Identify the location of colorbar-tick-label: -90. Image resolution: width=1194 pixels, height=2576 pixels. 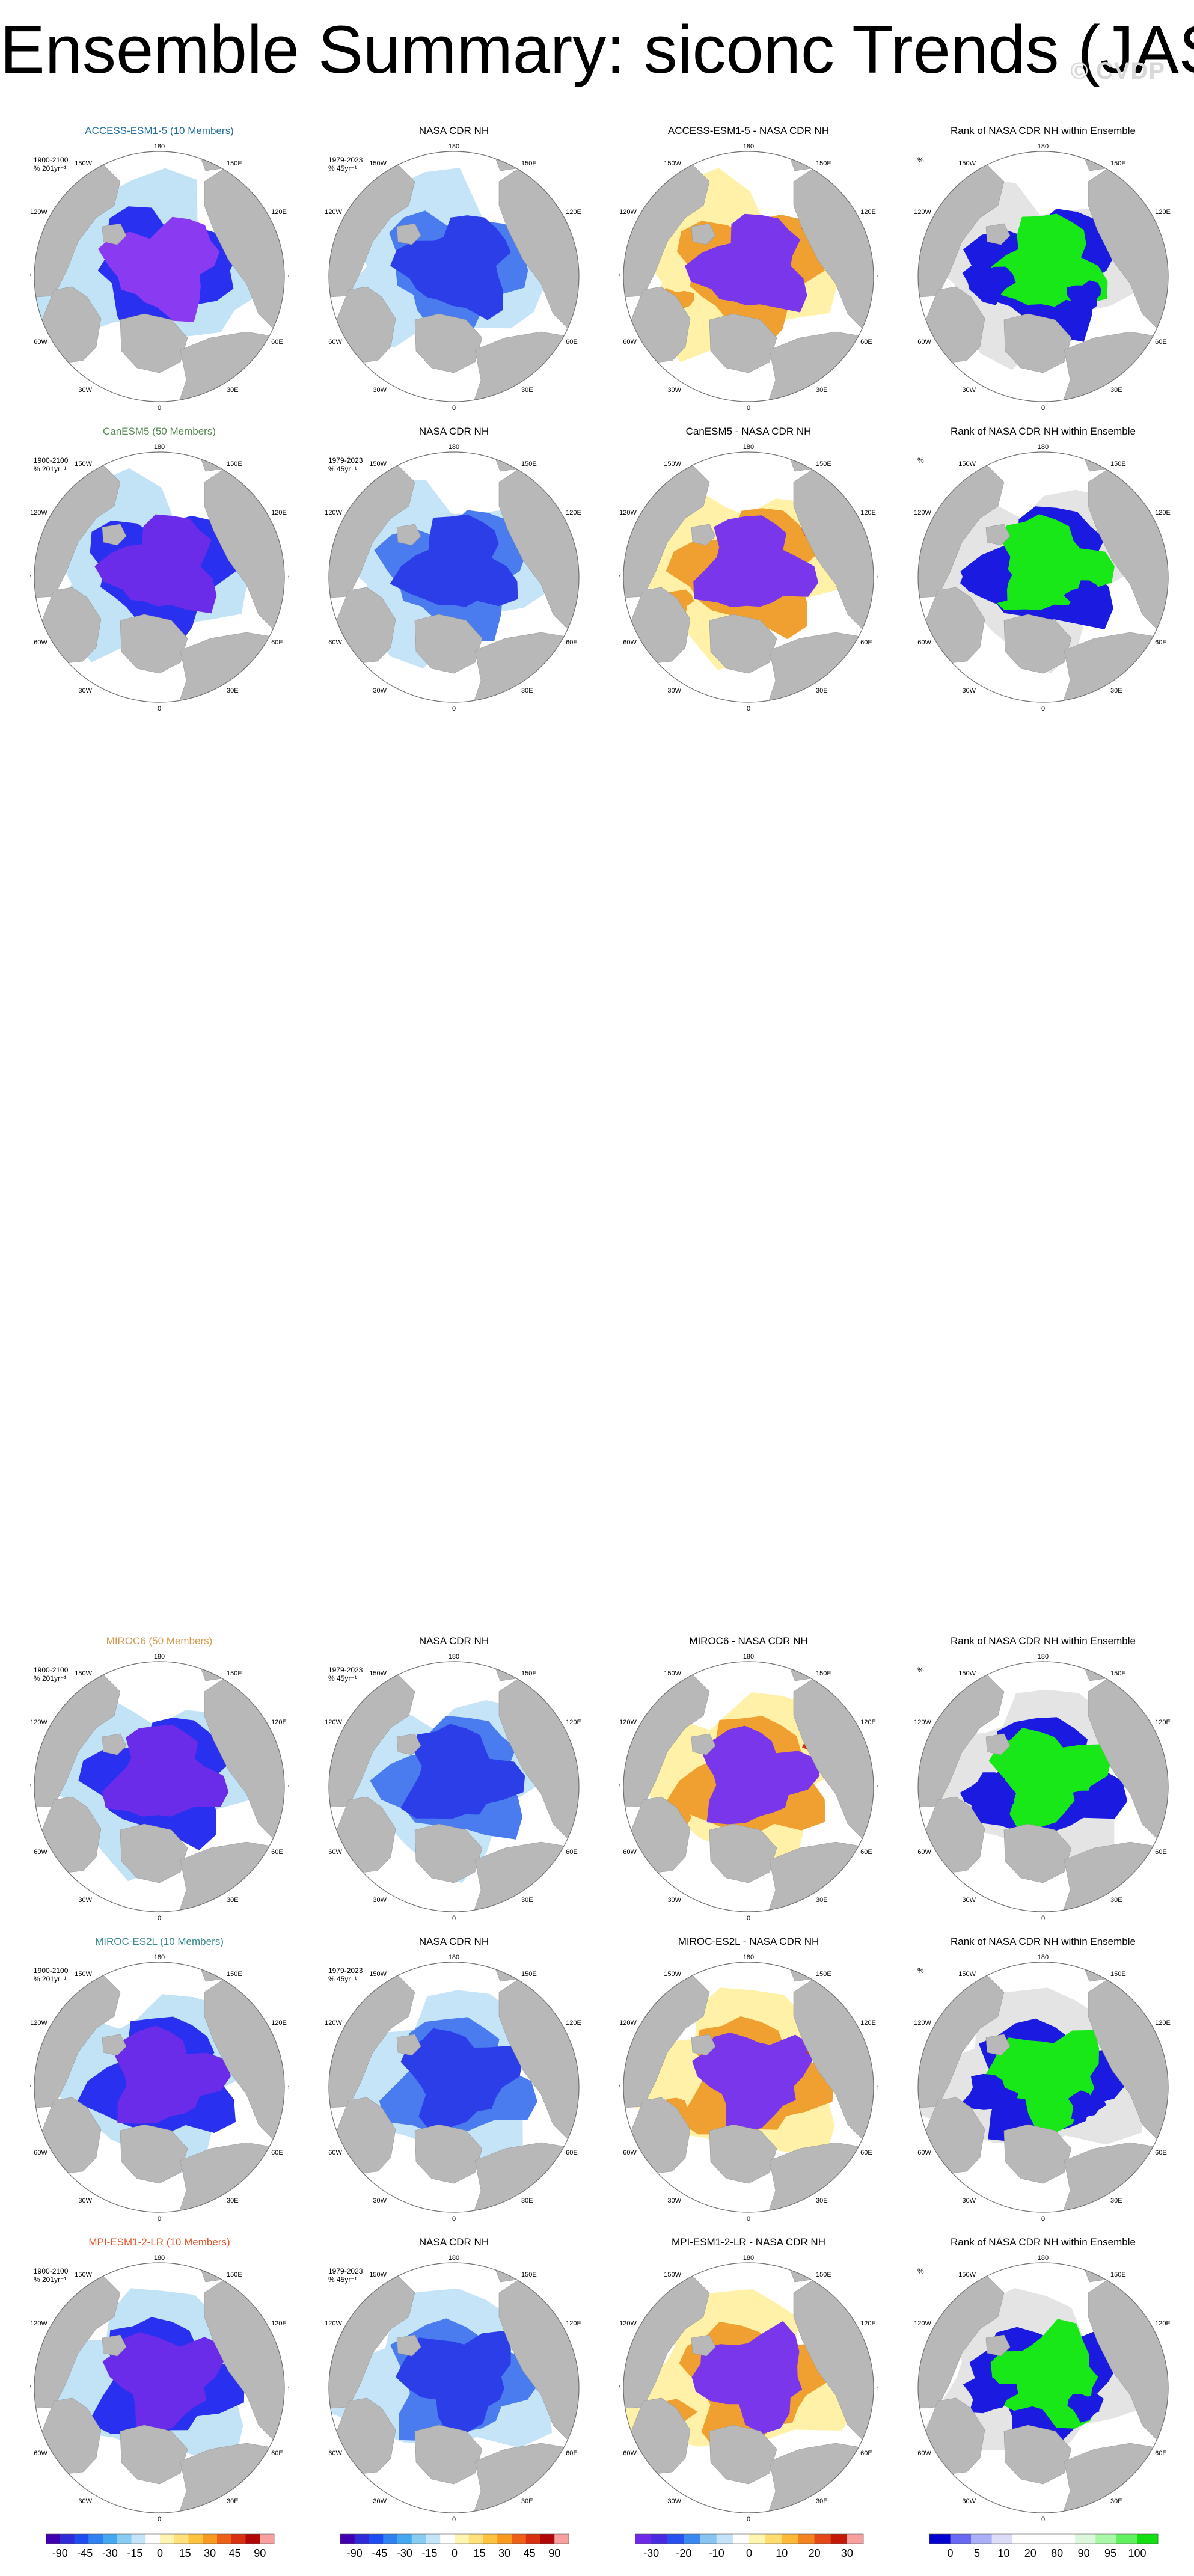
(355, 2553).